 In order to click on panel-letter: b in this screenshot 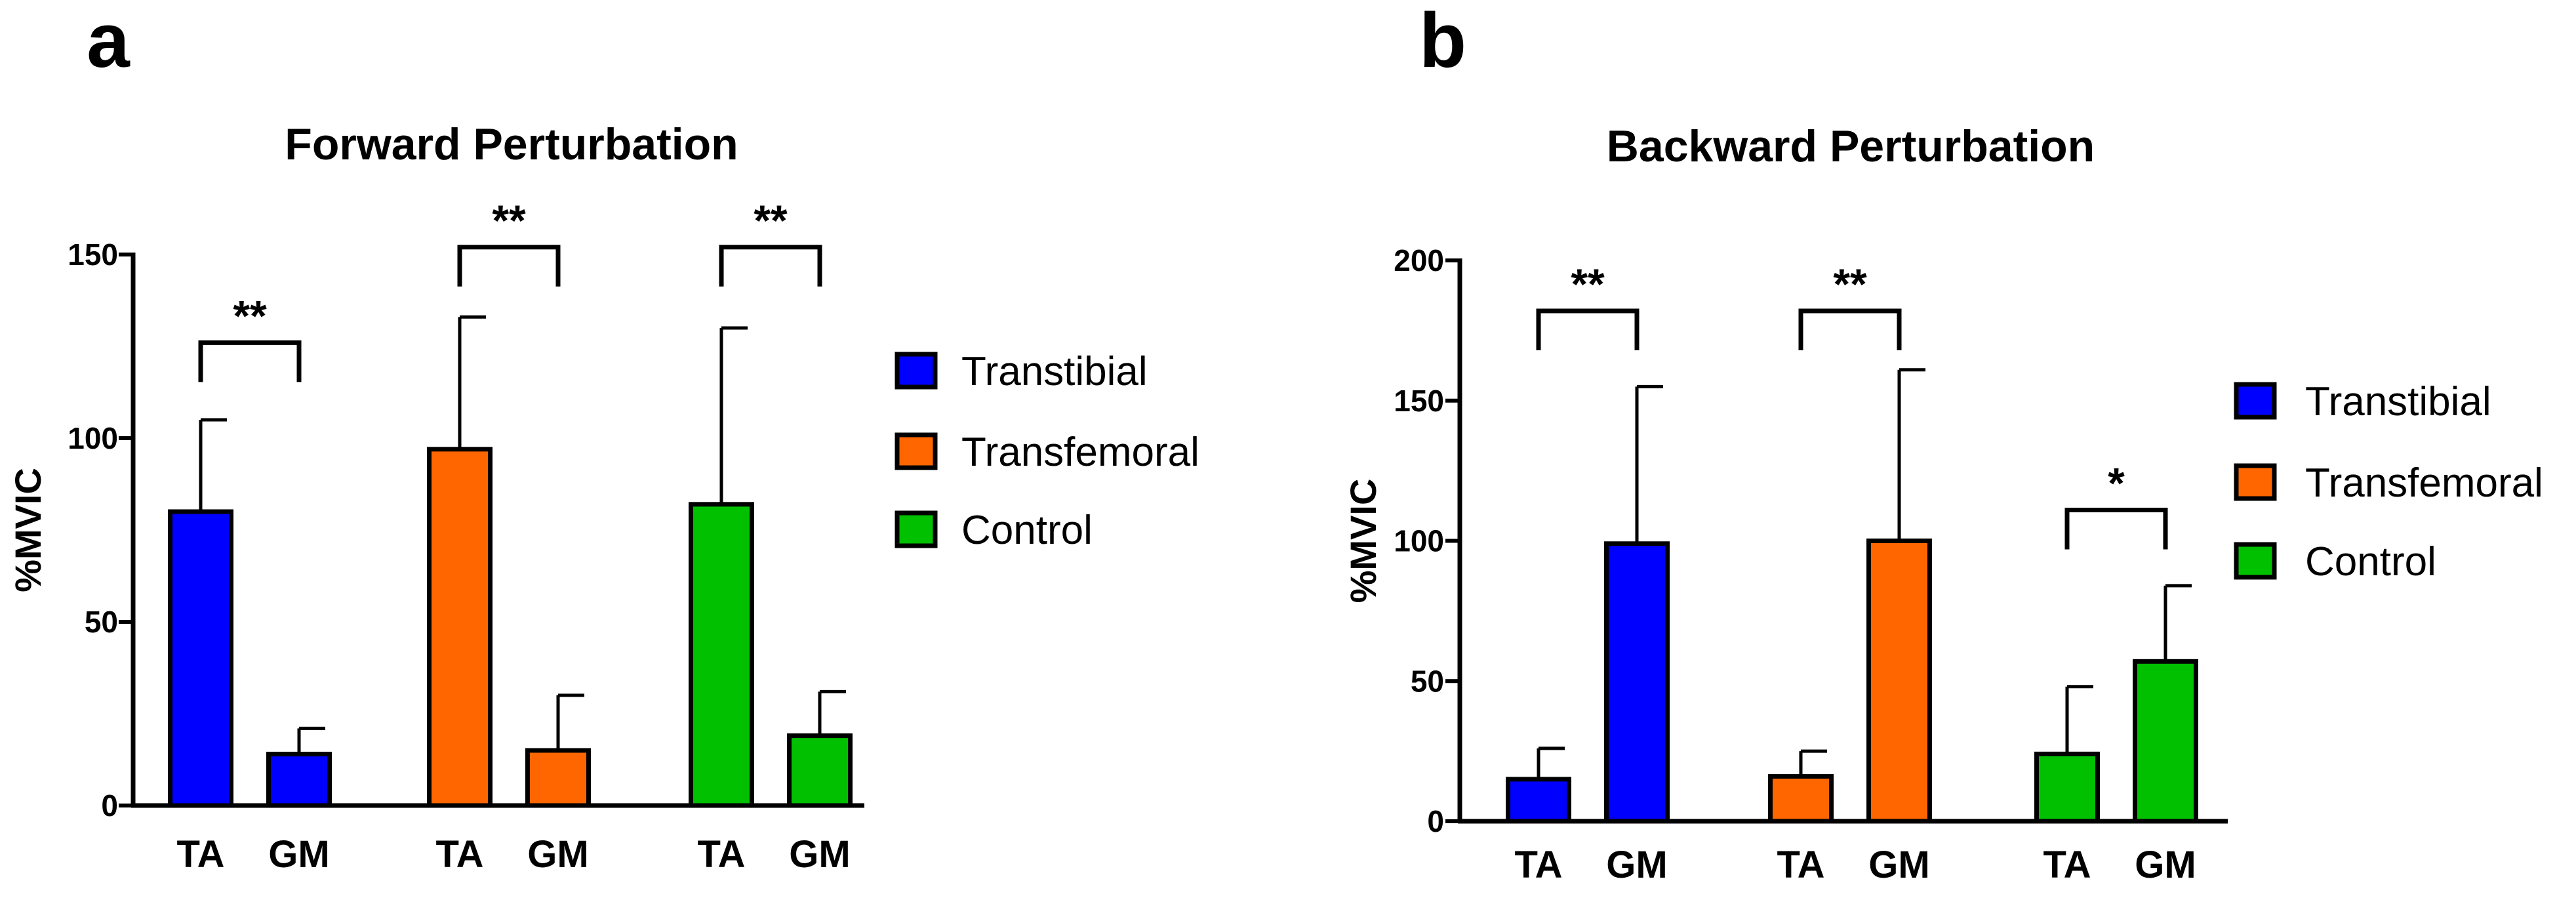, I will do `click(1442, 42)`.